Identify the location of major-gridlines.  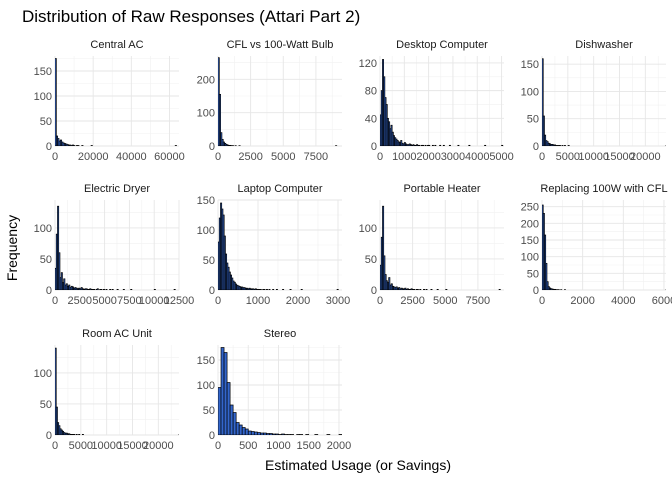
(603, 101).